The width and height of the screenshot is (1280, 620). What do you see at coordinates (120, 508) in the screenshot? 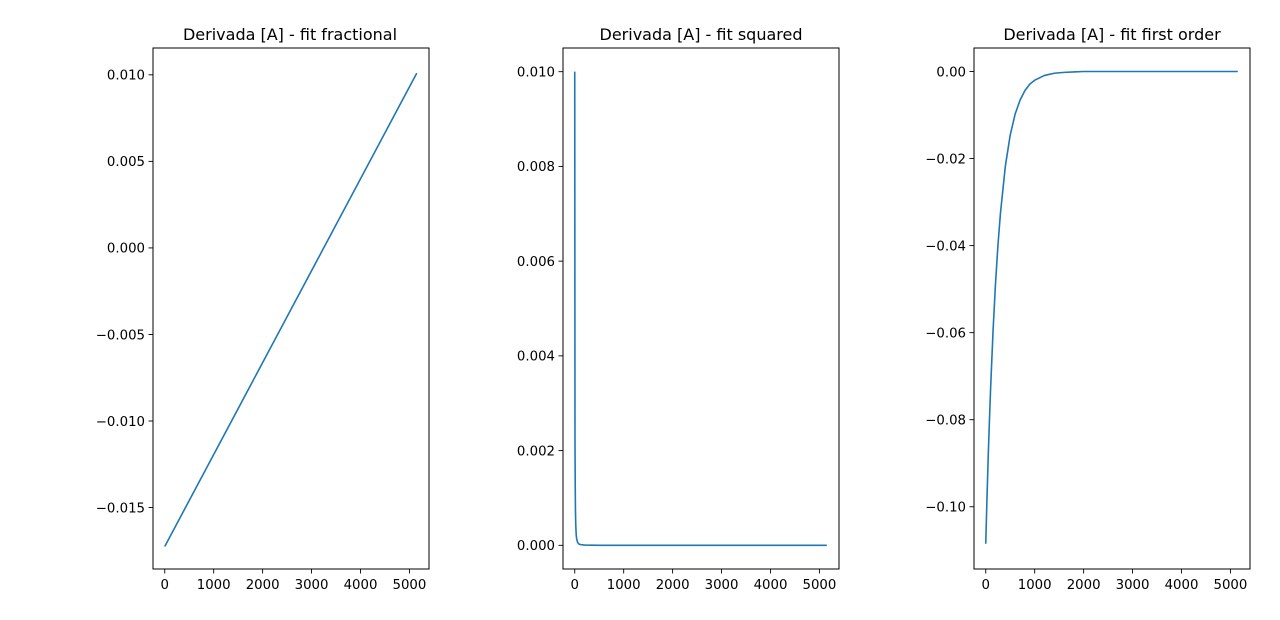
I see `y-tick-label: −0.015` at bounding box center [120, 508].